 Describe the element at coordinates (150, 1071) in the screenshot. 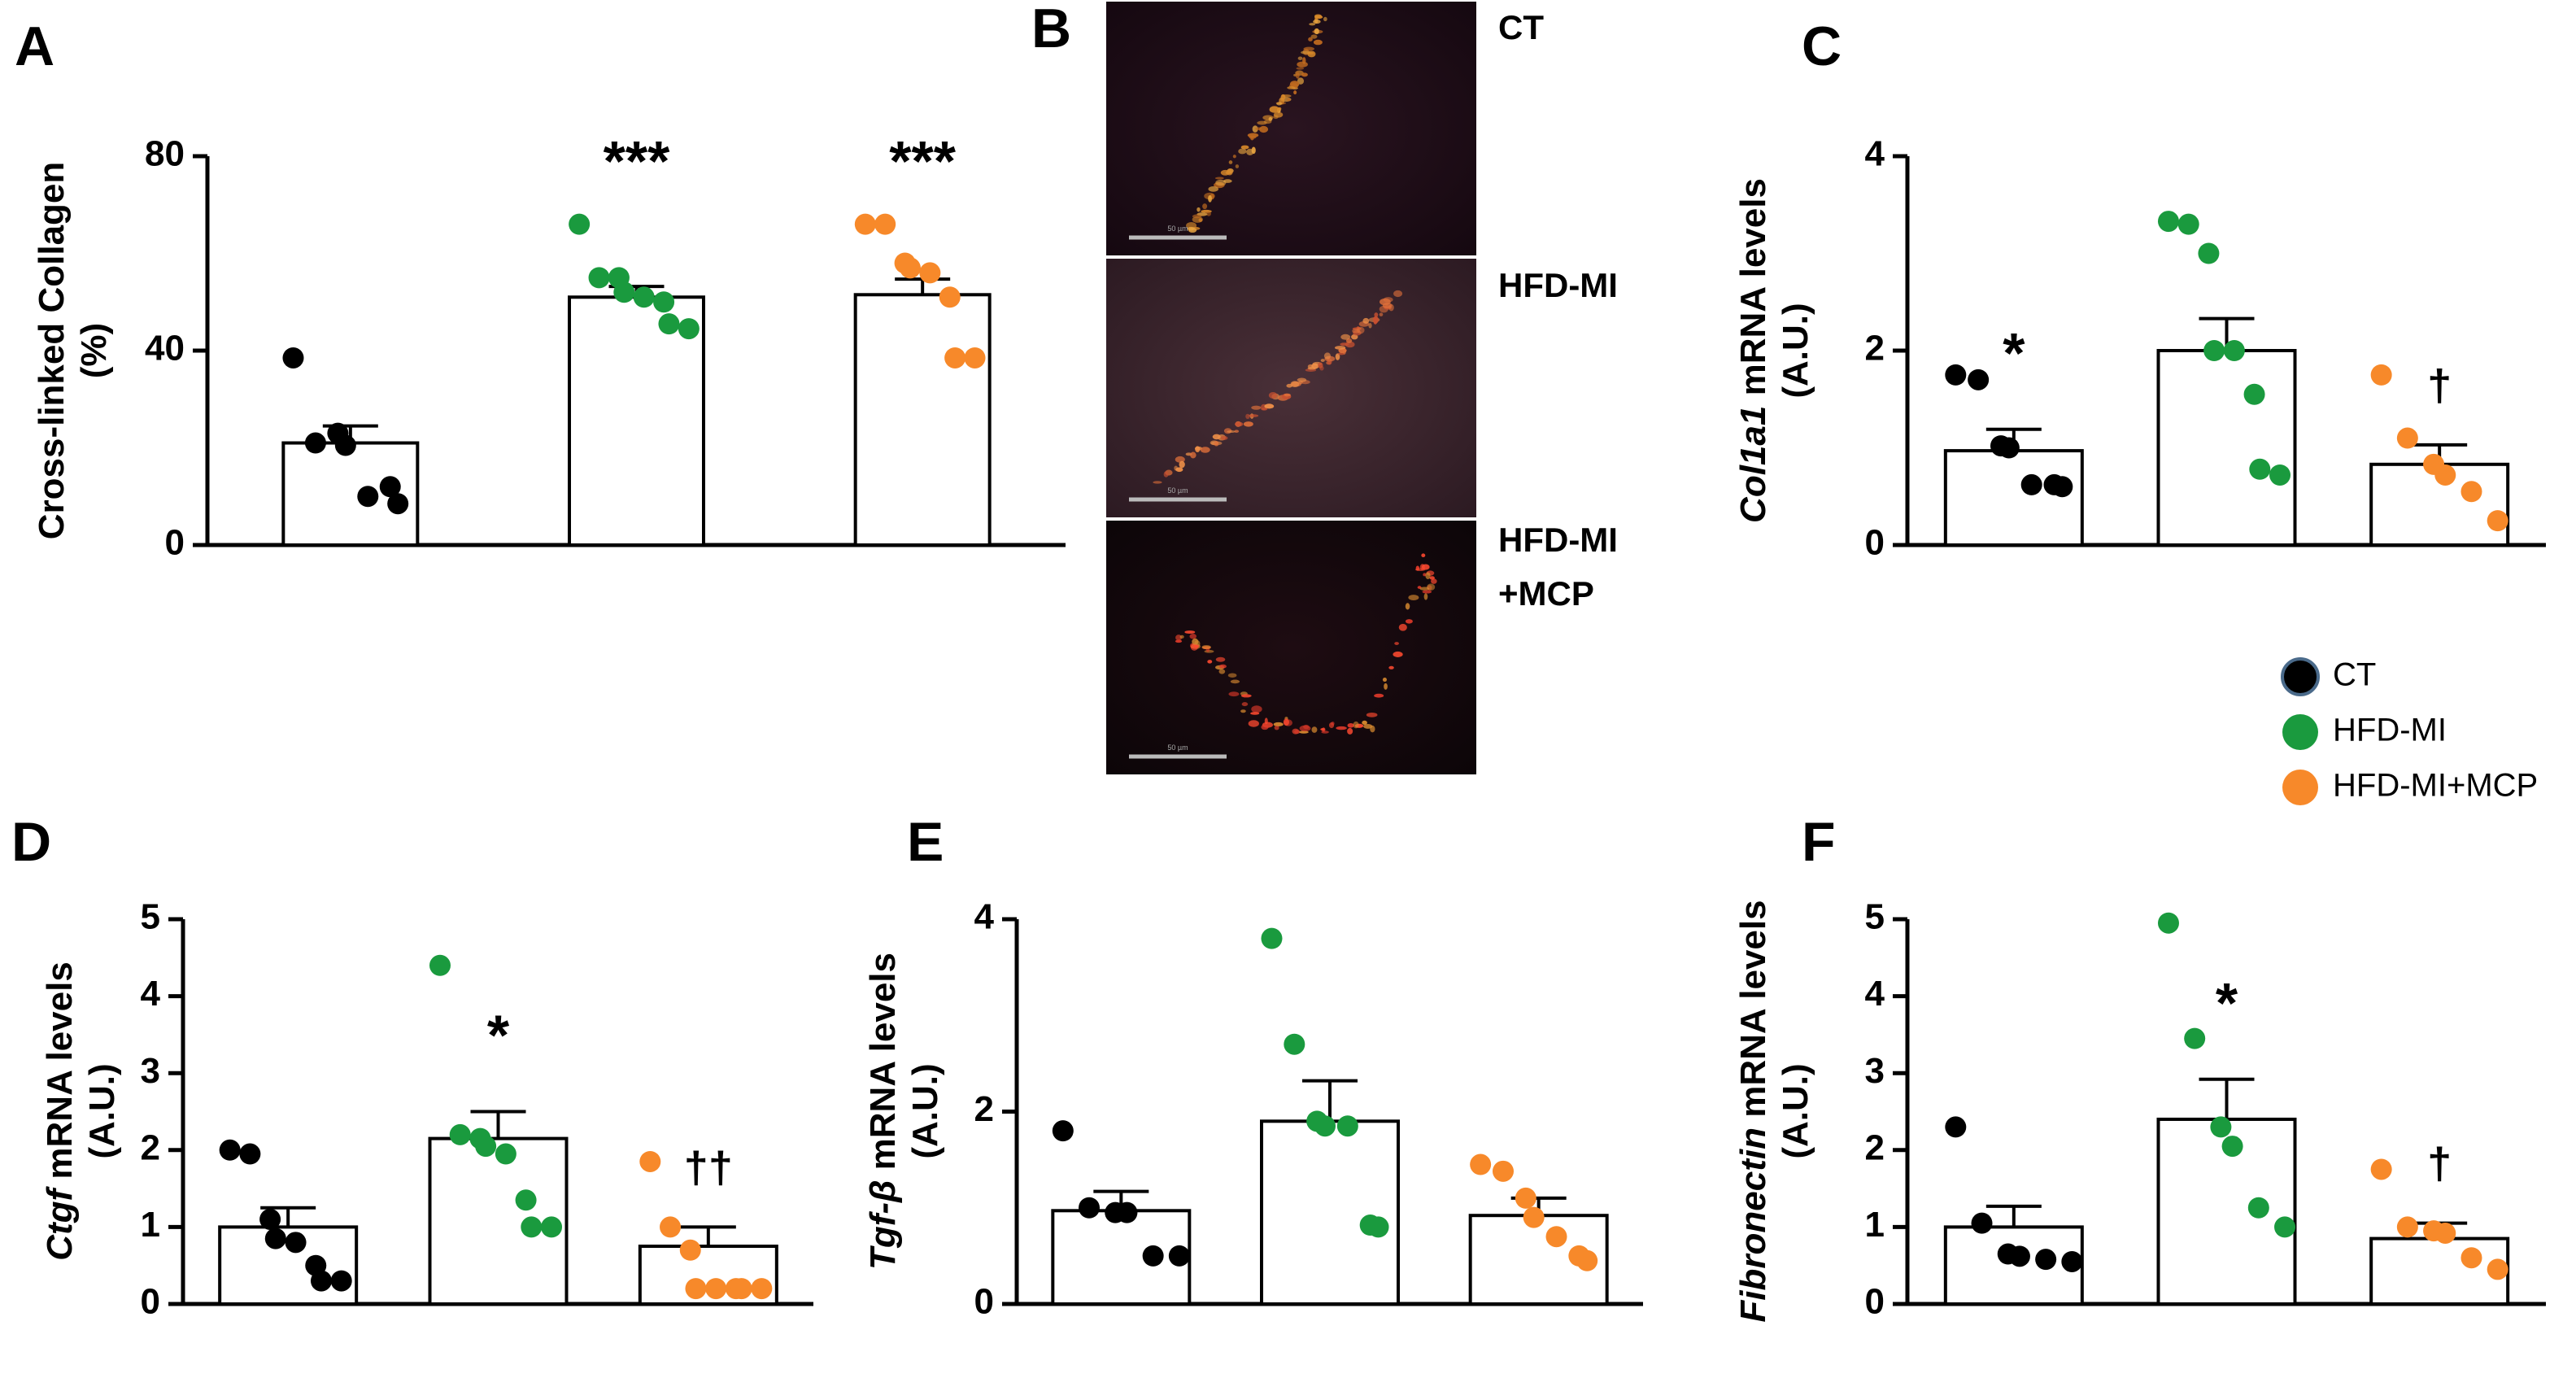

I see `y-tick-label: 3` at that location.